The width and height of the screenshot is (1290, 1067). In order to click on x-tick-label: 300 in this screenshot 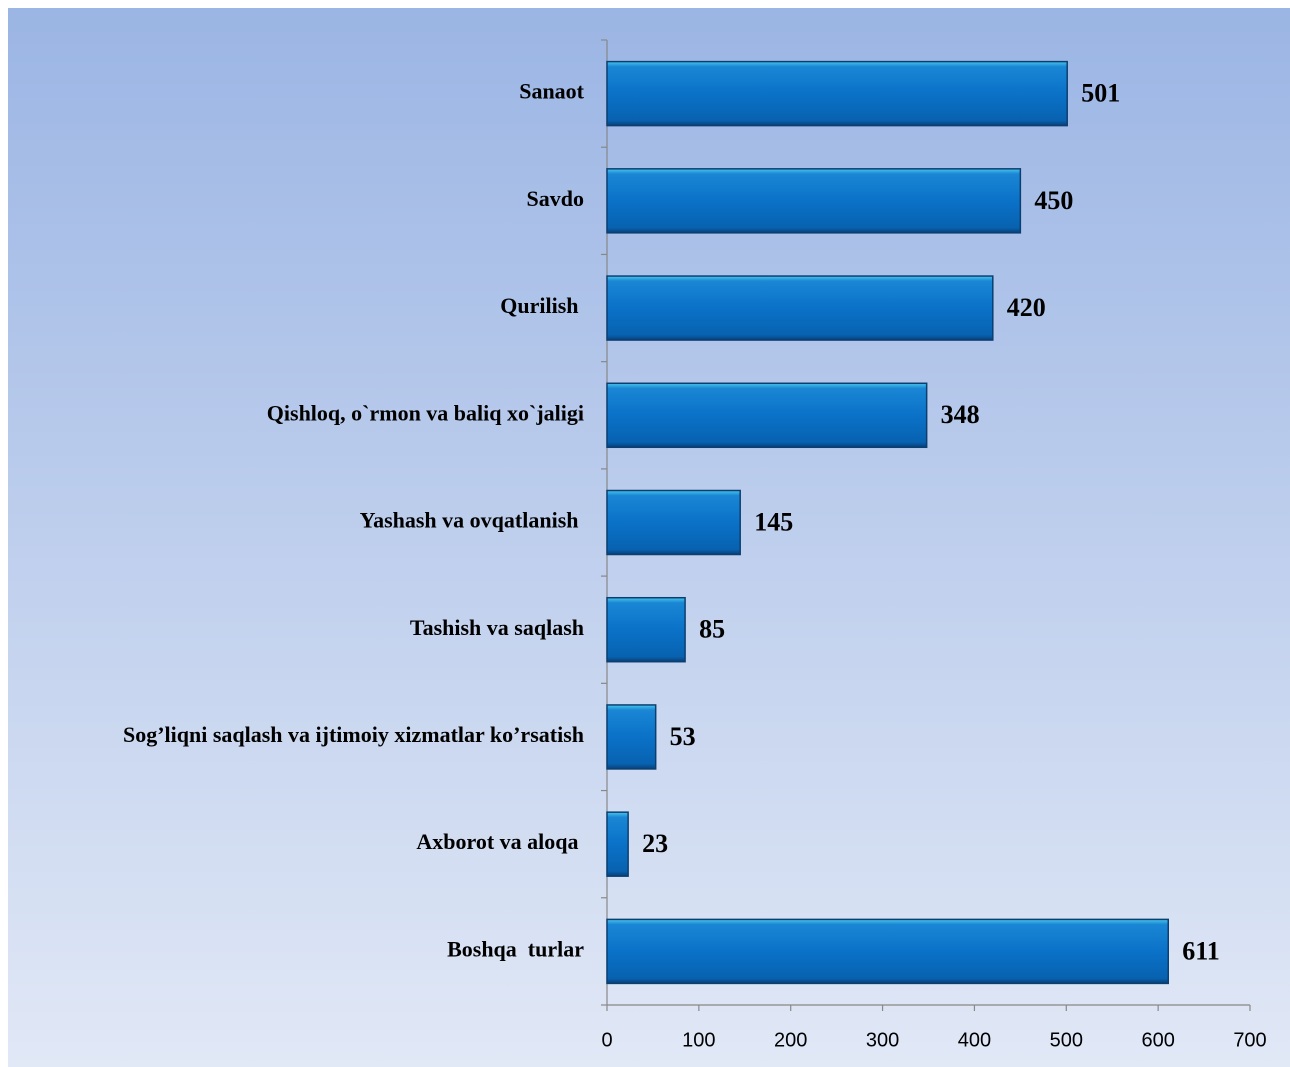, I will do `click(882, 1040)`.